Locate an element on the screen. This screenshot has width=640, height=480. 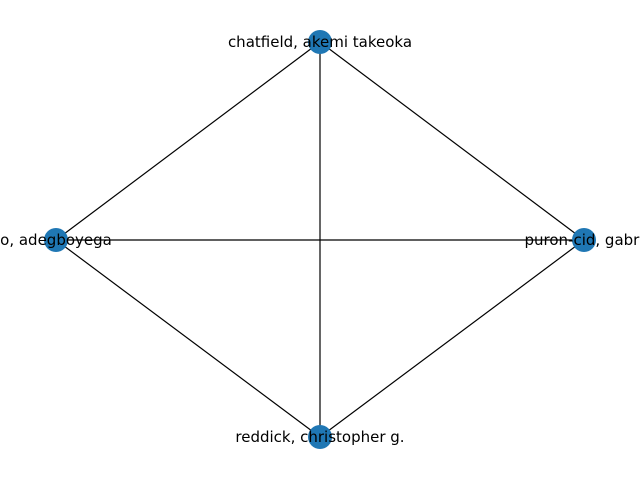
node-chatfield is located at coordinates (320, 42).